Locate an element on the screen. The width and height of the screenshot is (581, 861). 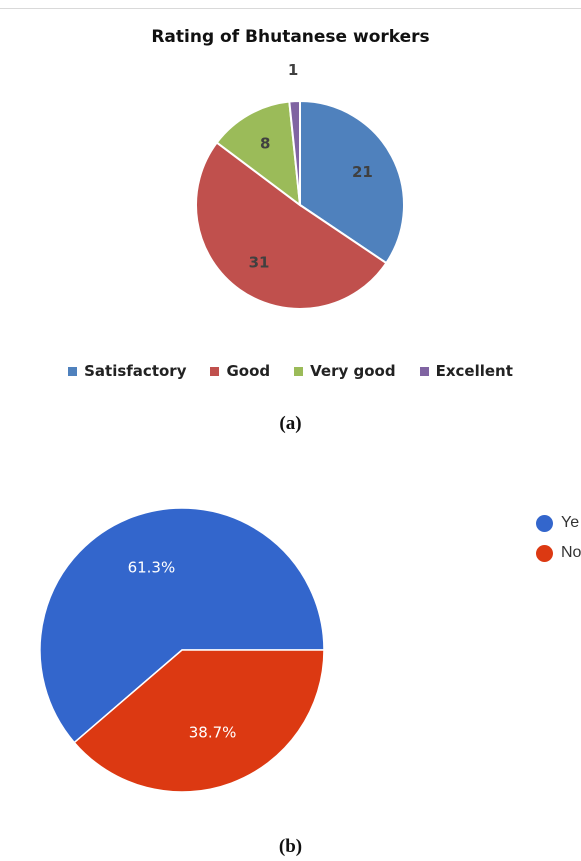
legend-b-dot-yes is located at coordinates (544, 523).